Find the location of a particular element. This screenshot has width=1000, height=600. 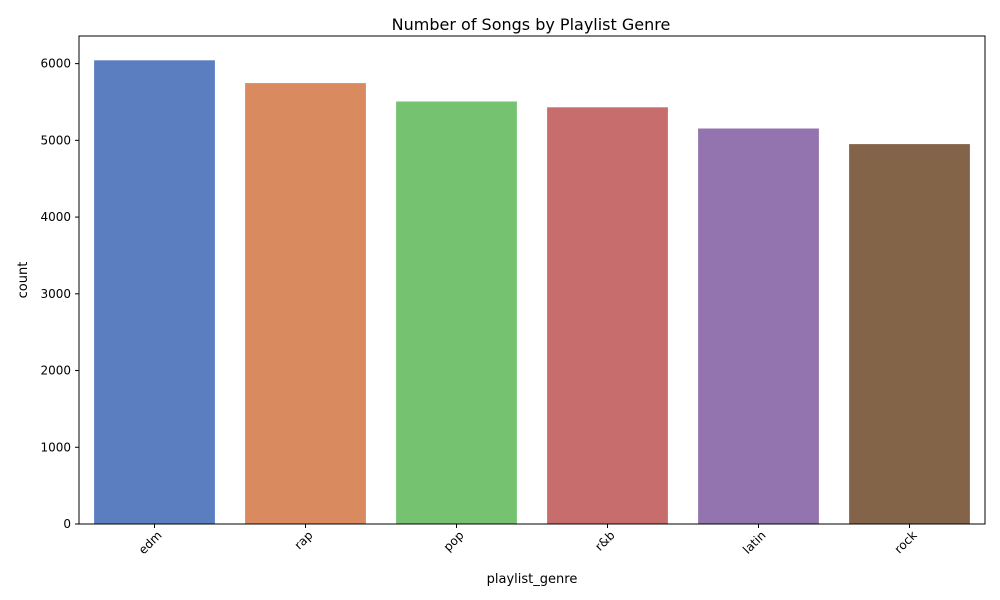

x-tick-label: pop is located at coordinates (454, 541).